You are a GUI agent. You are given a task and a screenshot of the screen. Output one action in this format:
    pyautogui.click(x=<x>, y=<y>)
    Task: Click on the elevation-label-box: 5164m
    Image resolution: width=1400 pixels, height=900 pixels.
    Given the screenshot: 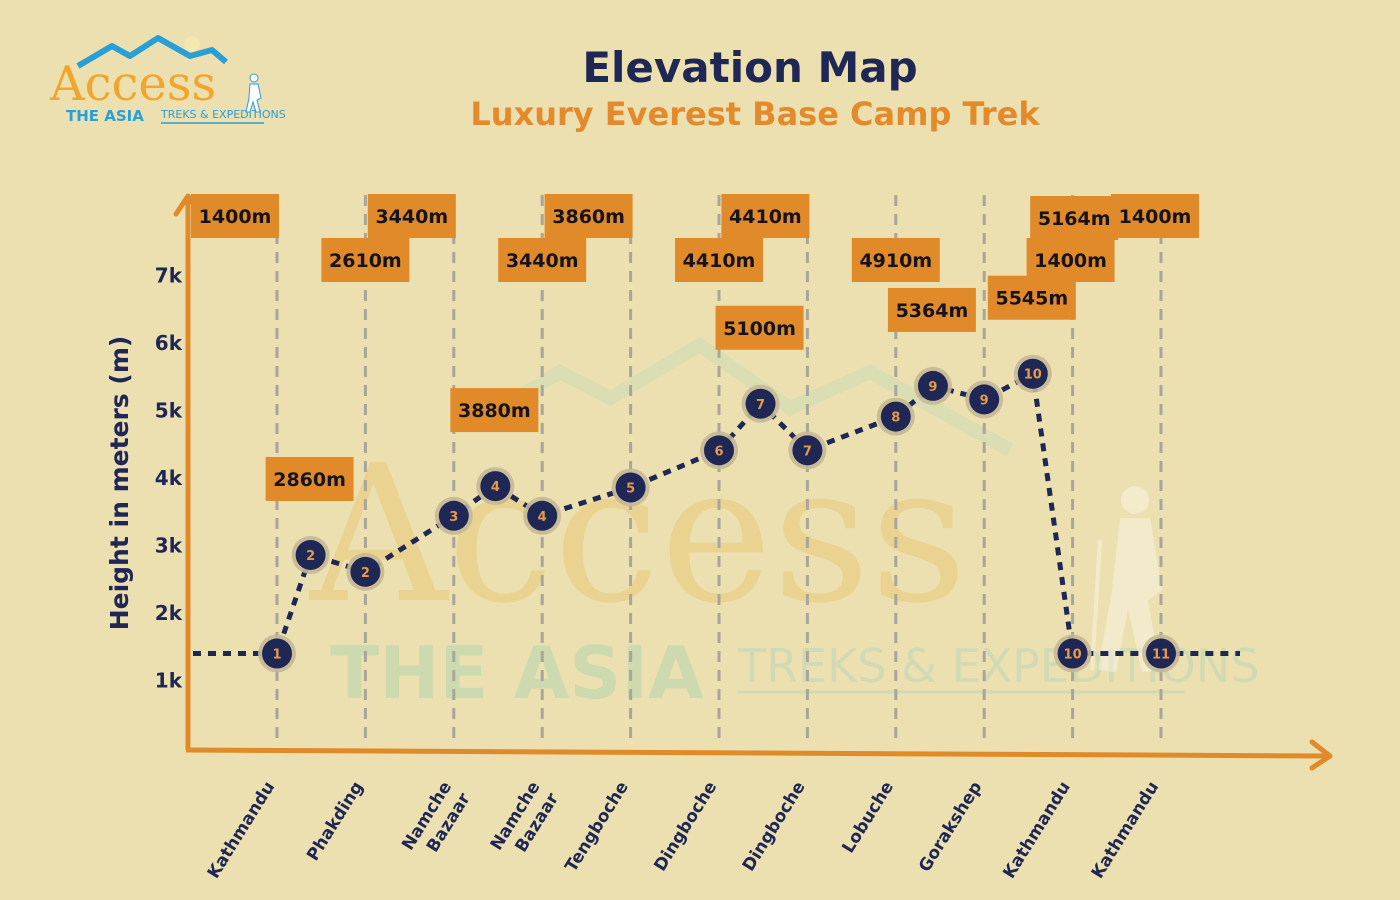 What is the action you would take?
    pyautogui.click(x=1074, y=218)
    